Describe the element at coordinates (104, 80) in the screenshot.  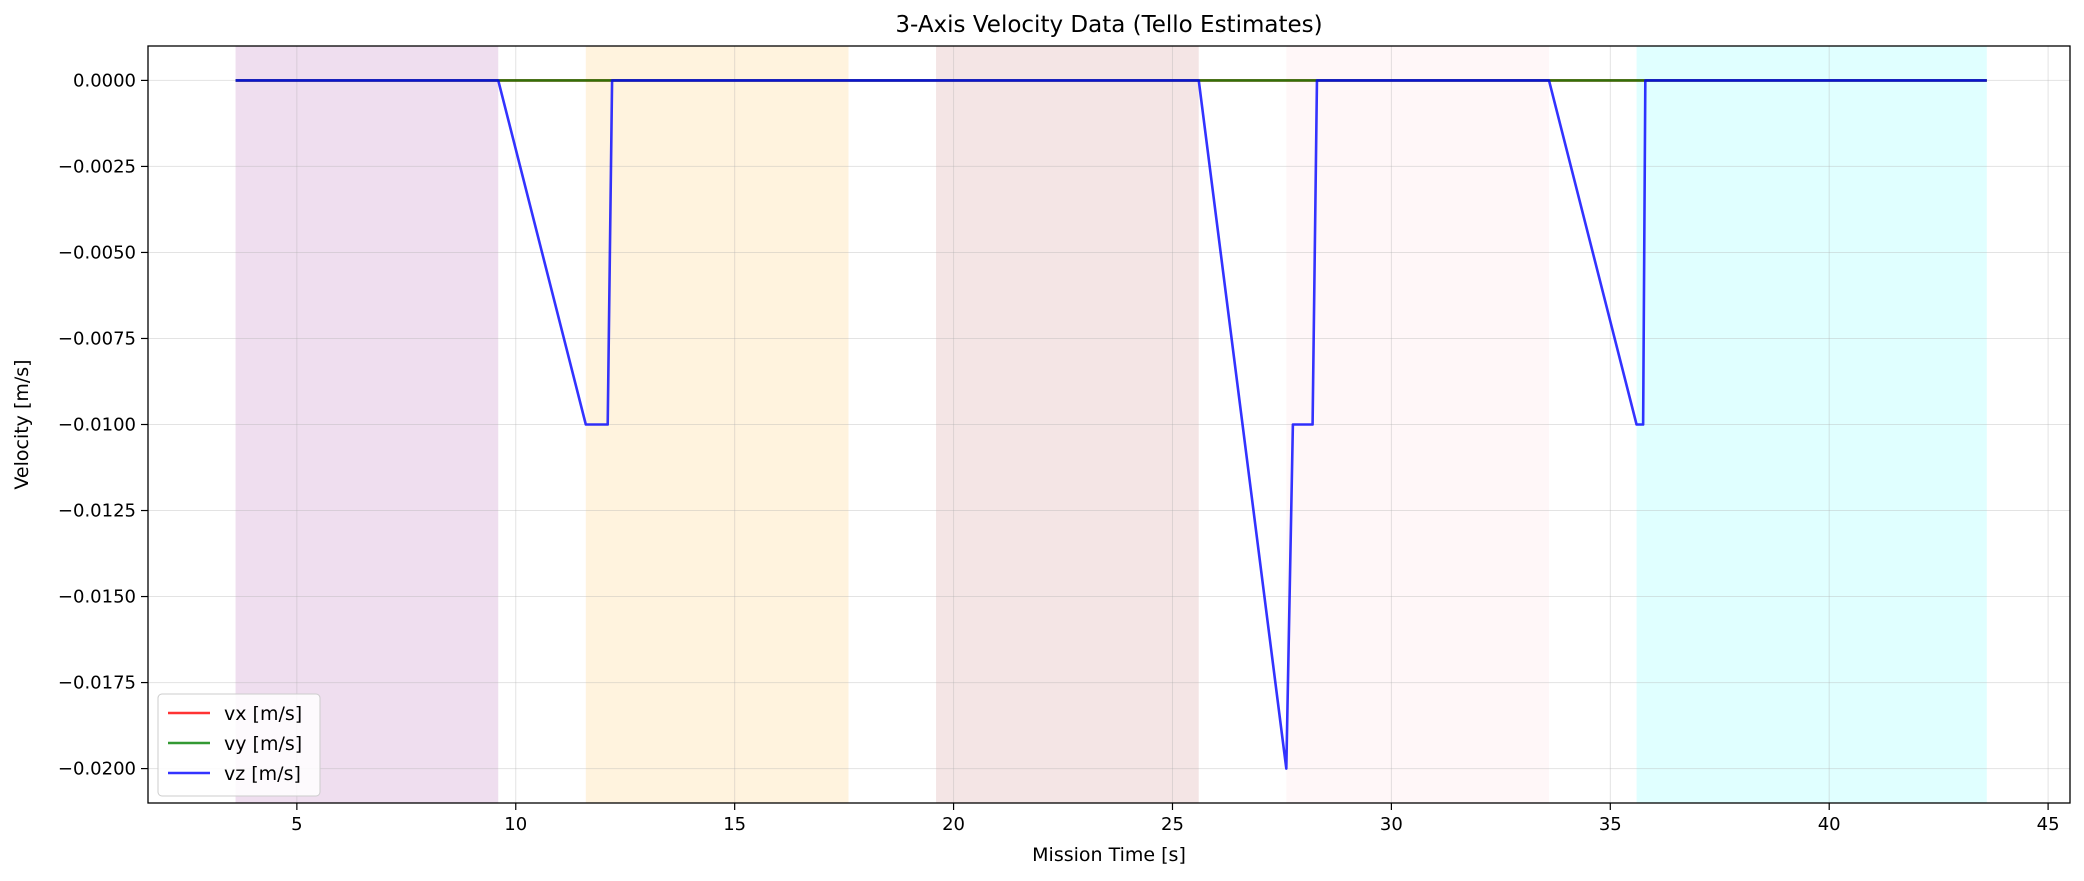
I see `y-tick-label-1: 0.0000` at that location.